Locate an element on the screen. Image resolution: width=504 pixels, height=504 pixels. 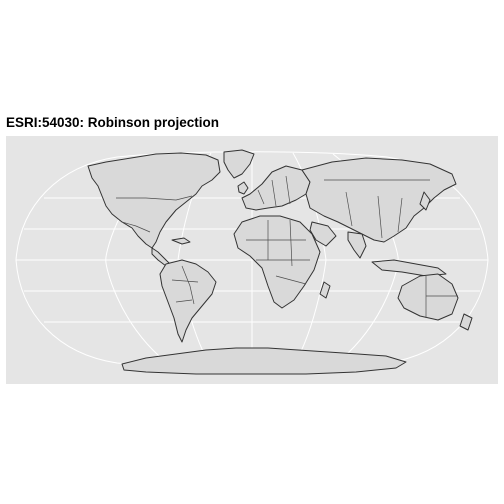
new-zealand is located at coordinates (466, 322).